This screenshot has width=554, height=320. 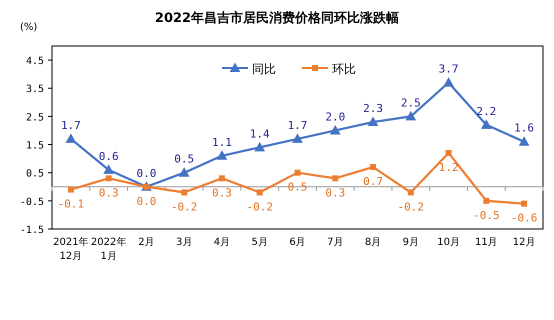 I want to click on x-tick-label: 11月, so click(x=486, y=242).